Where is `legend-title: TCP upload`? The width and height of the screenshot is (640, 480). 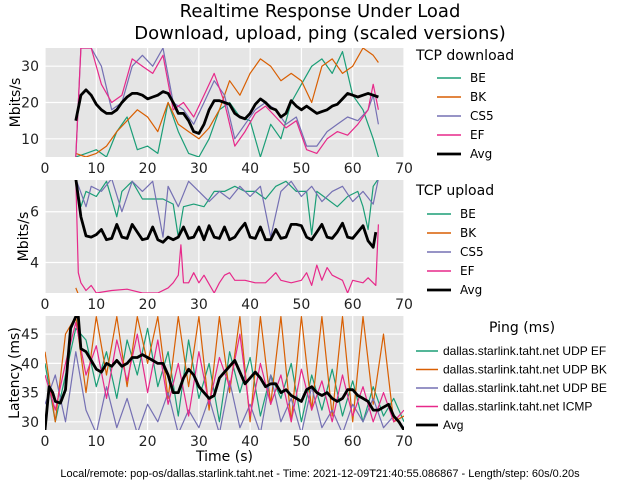
legend-title: TCP upload is located at coordinates (454, 191).